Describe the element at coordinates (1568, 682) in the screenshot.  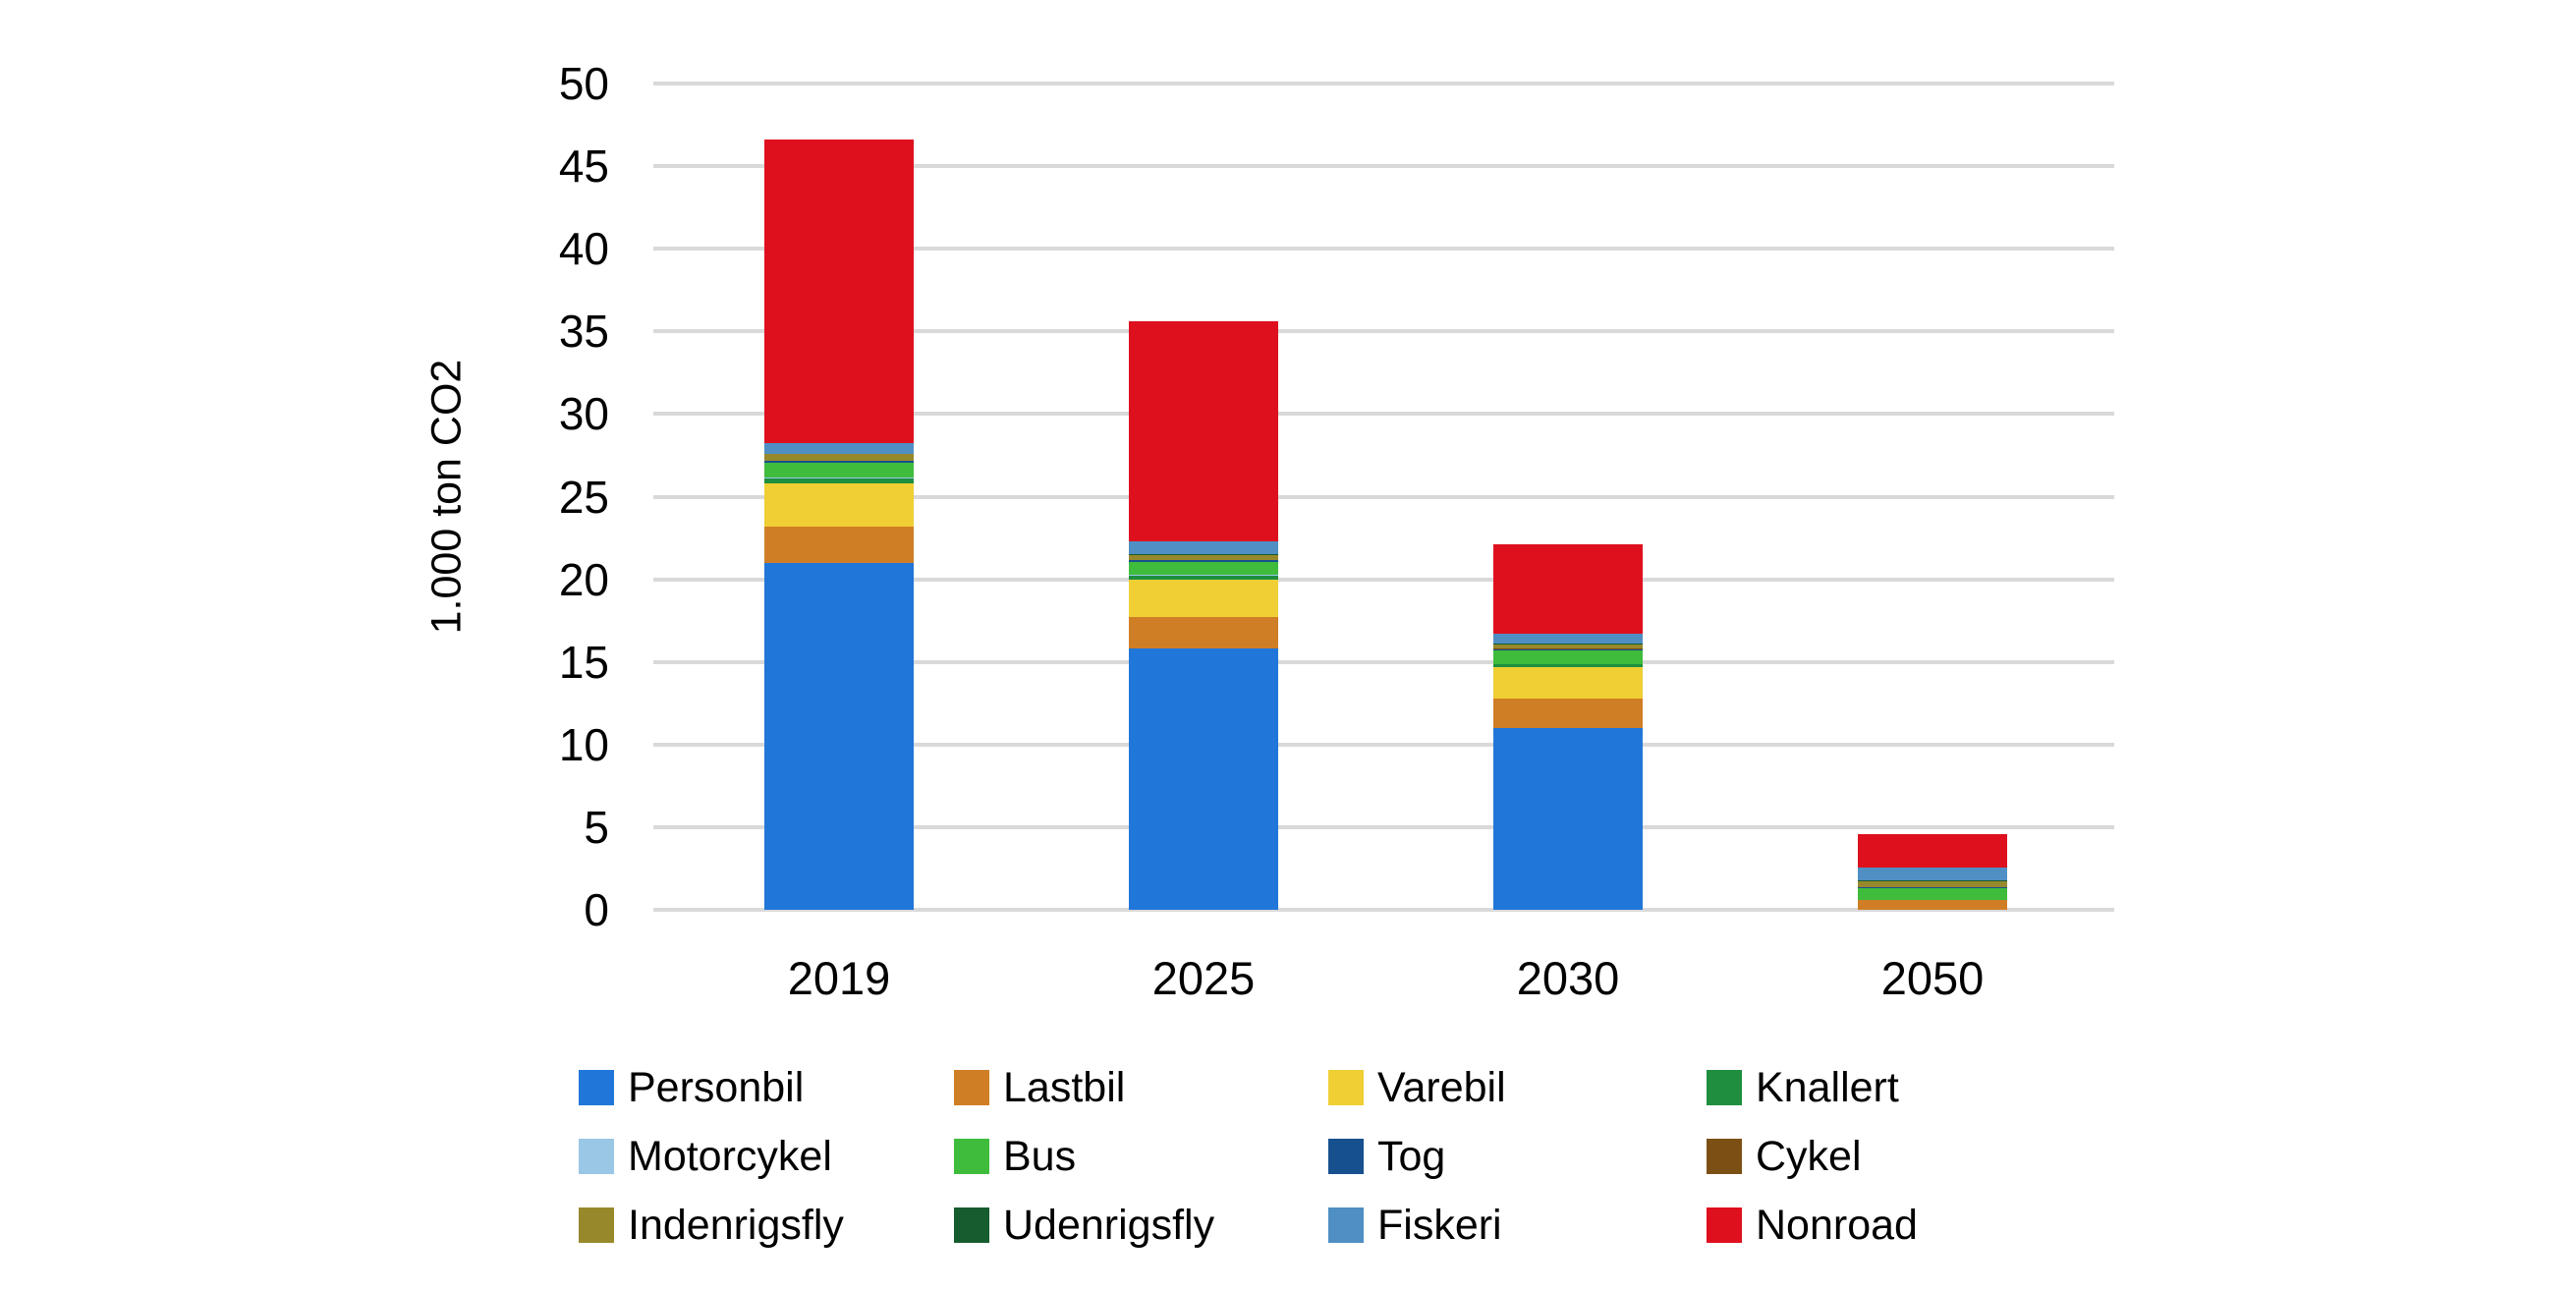
I see `segment-2030-varebil` at that location.